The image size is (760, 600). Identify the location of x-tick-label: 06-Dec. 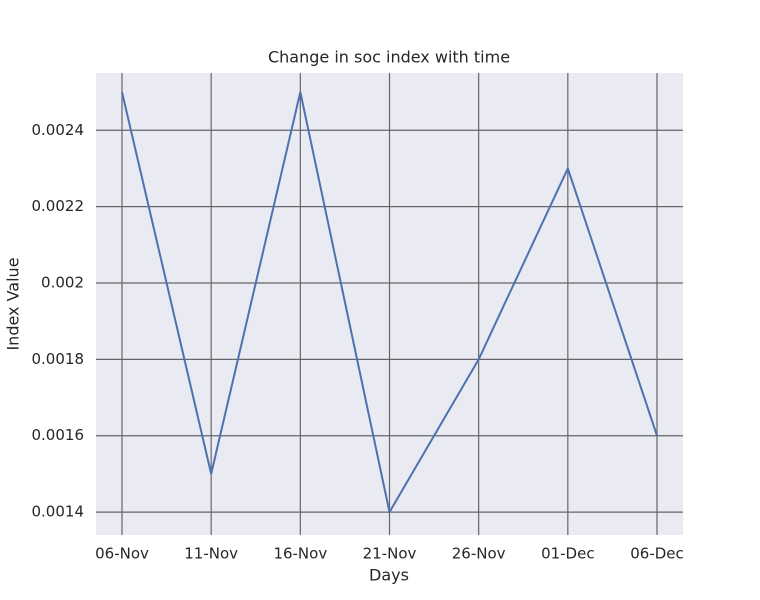
(657, 554).